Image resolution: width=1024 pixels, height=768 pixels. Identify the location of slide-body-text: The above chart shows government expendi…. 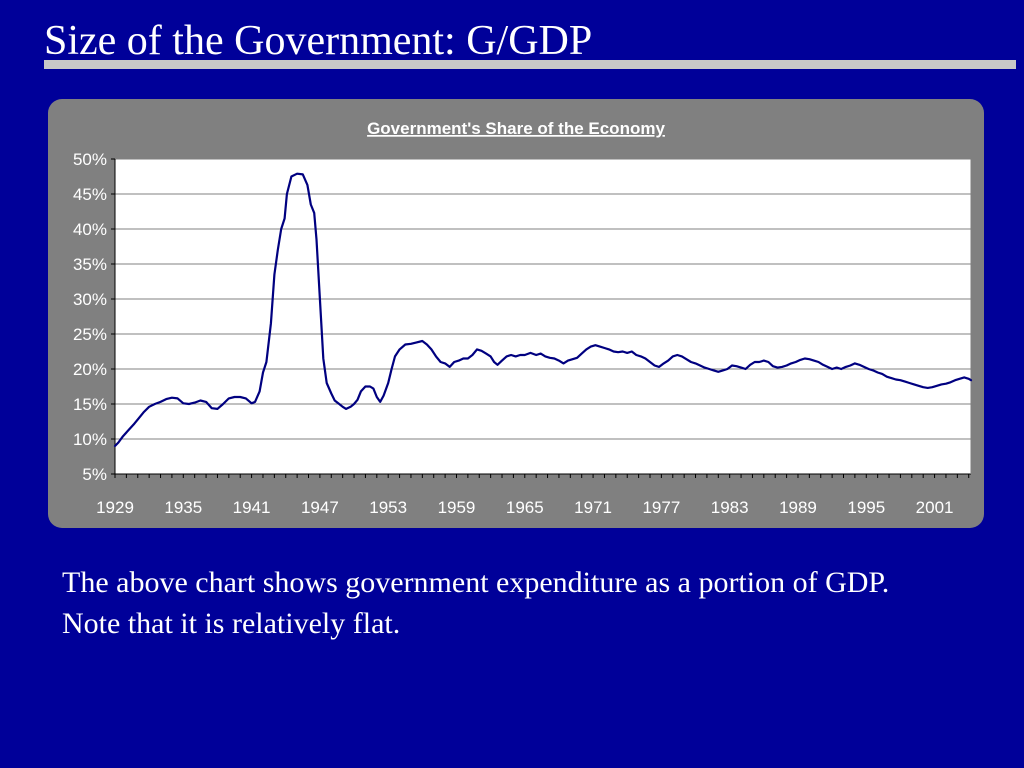
(476, 603).